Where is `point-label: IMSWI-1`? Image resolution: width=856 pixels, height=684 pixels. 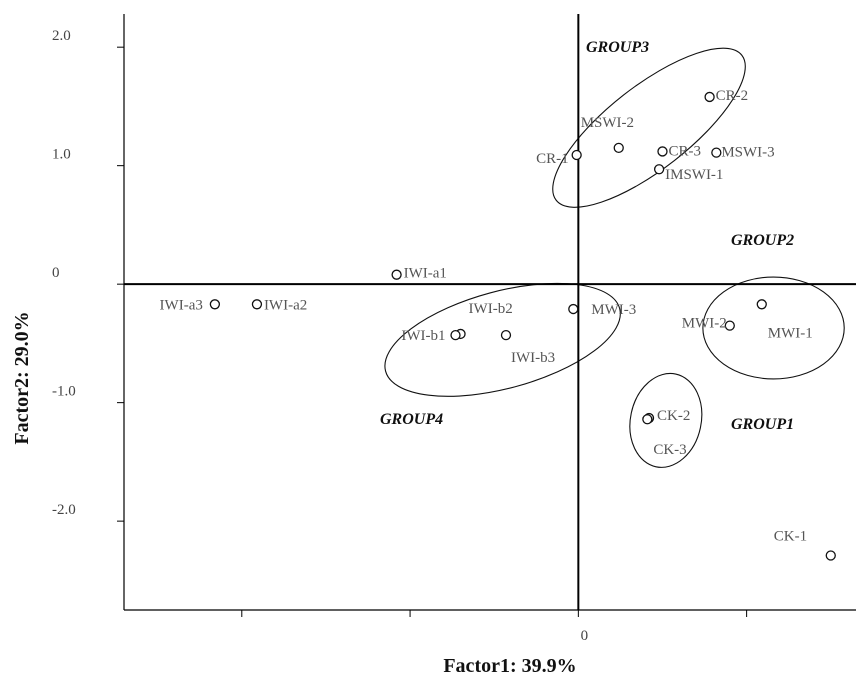 point-label: IMSWI-1 is located at coordinates (694, 175).